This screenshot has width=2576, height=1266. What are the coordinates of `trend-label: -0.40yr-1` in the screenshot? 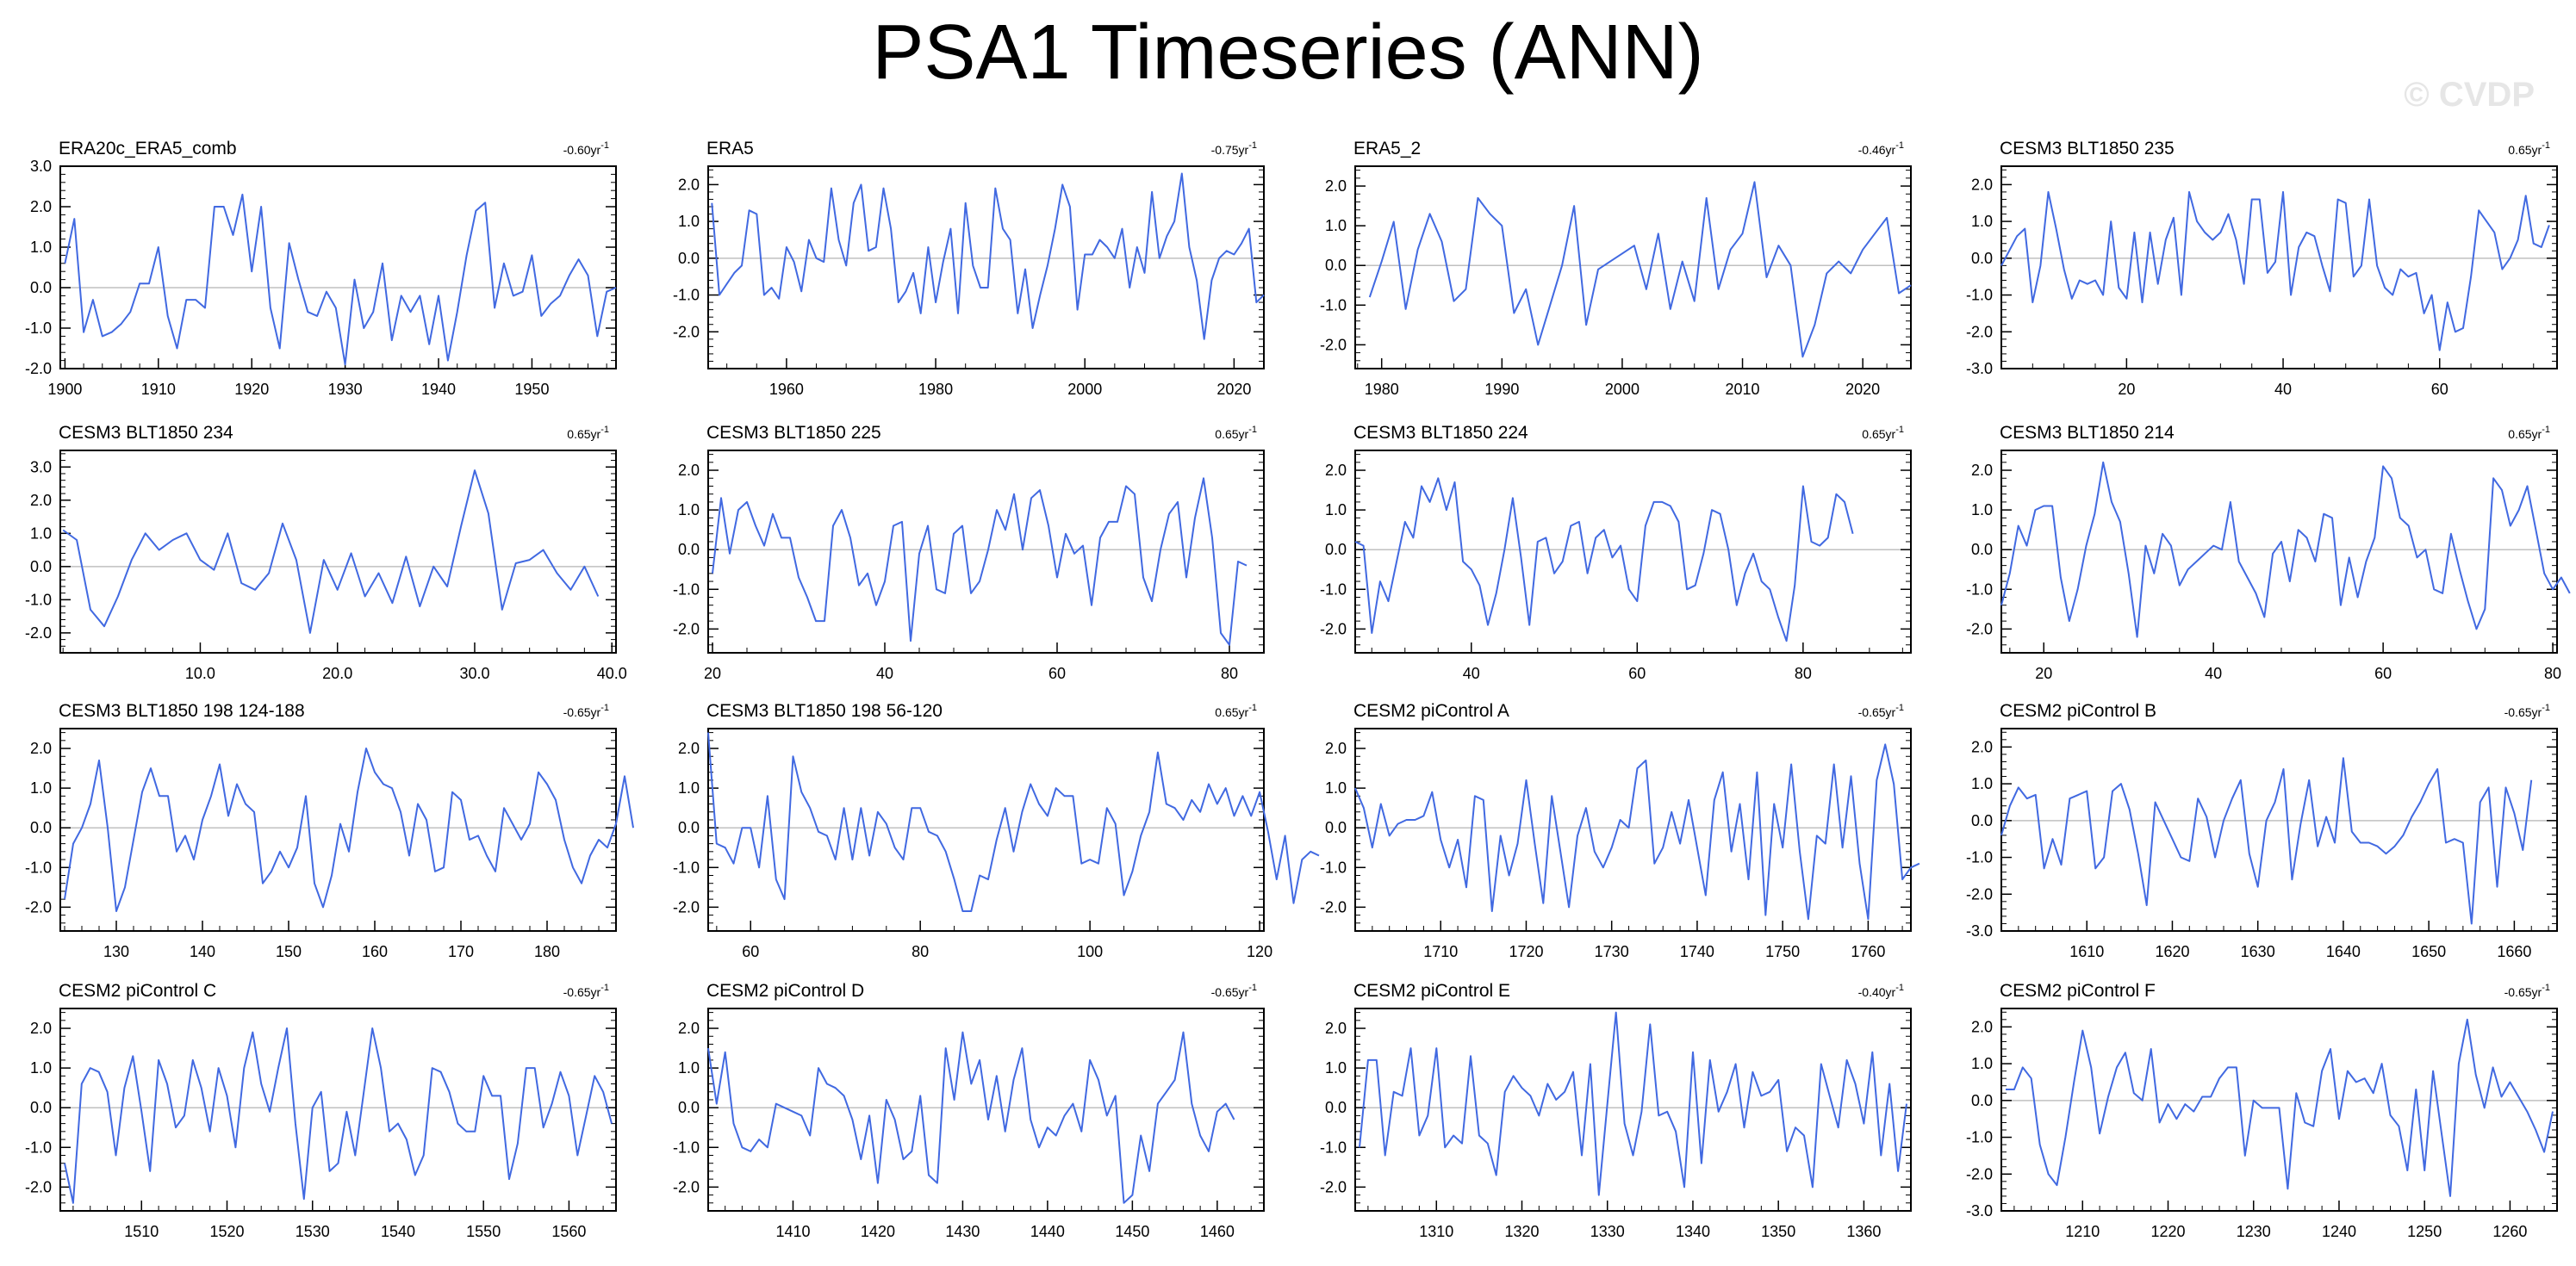 It's located at (1881, 991).